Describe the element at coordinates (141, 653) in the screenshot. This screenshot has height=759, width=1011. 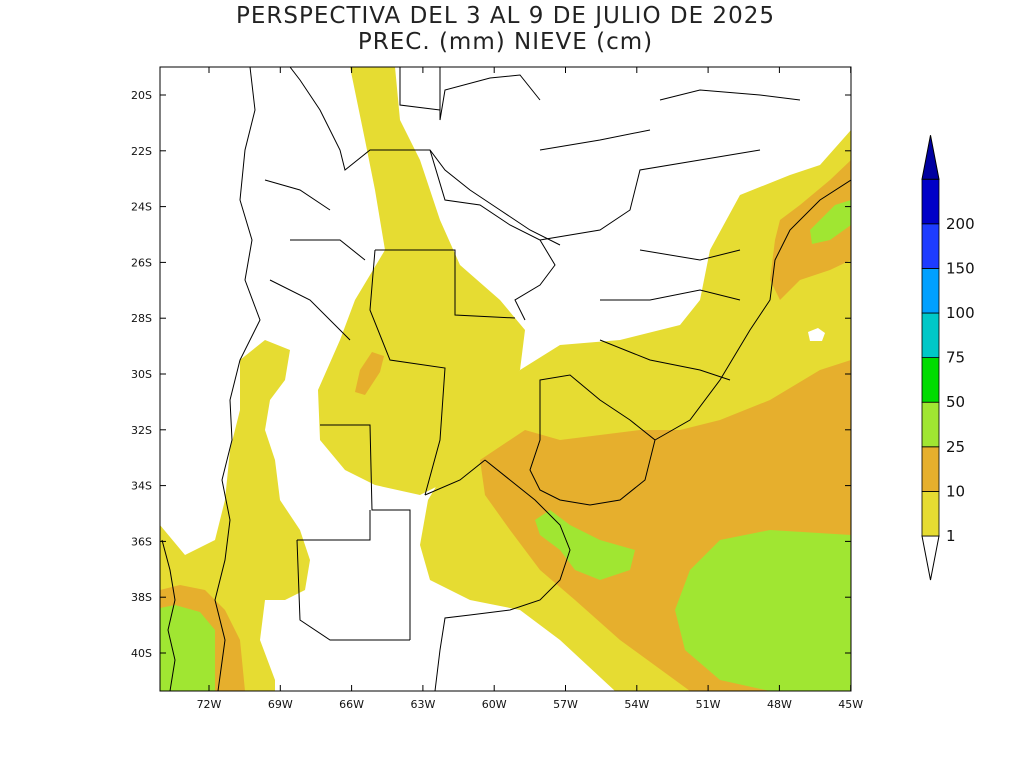
I see `lat-label: 40S` at that location.